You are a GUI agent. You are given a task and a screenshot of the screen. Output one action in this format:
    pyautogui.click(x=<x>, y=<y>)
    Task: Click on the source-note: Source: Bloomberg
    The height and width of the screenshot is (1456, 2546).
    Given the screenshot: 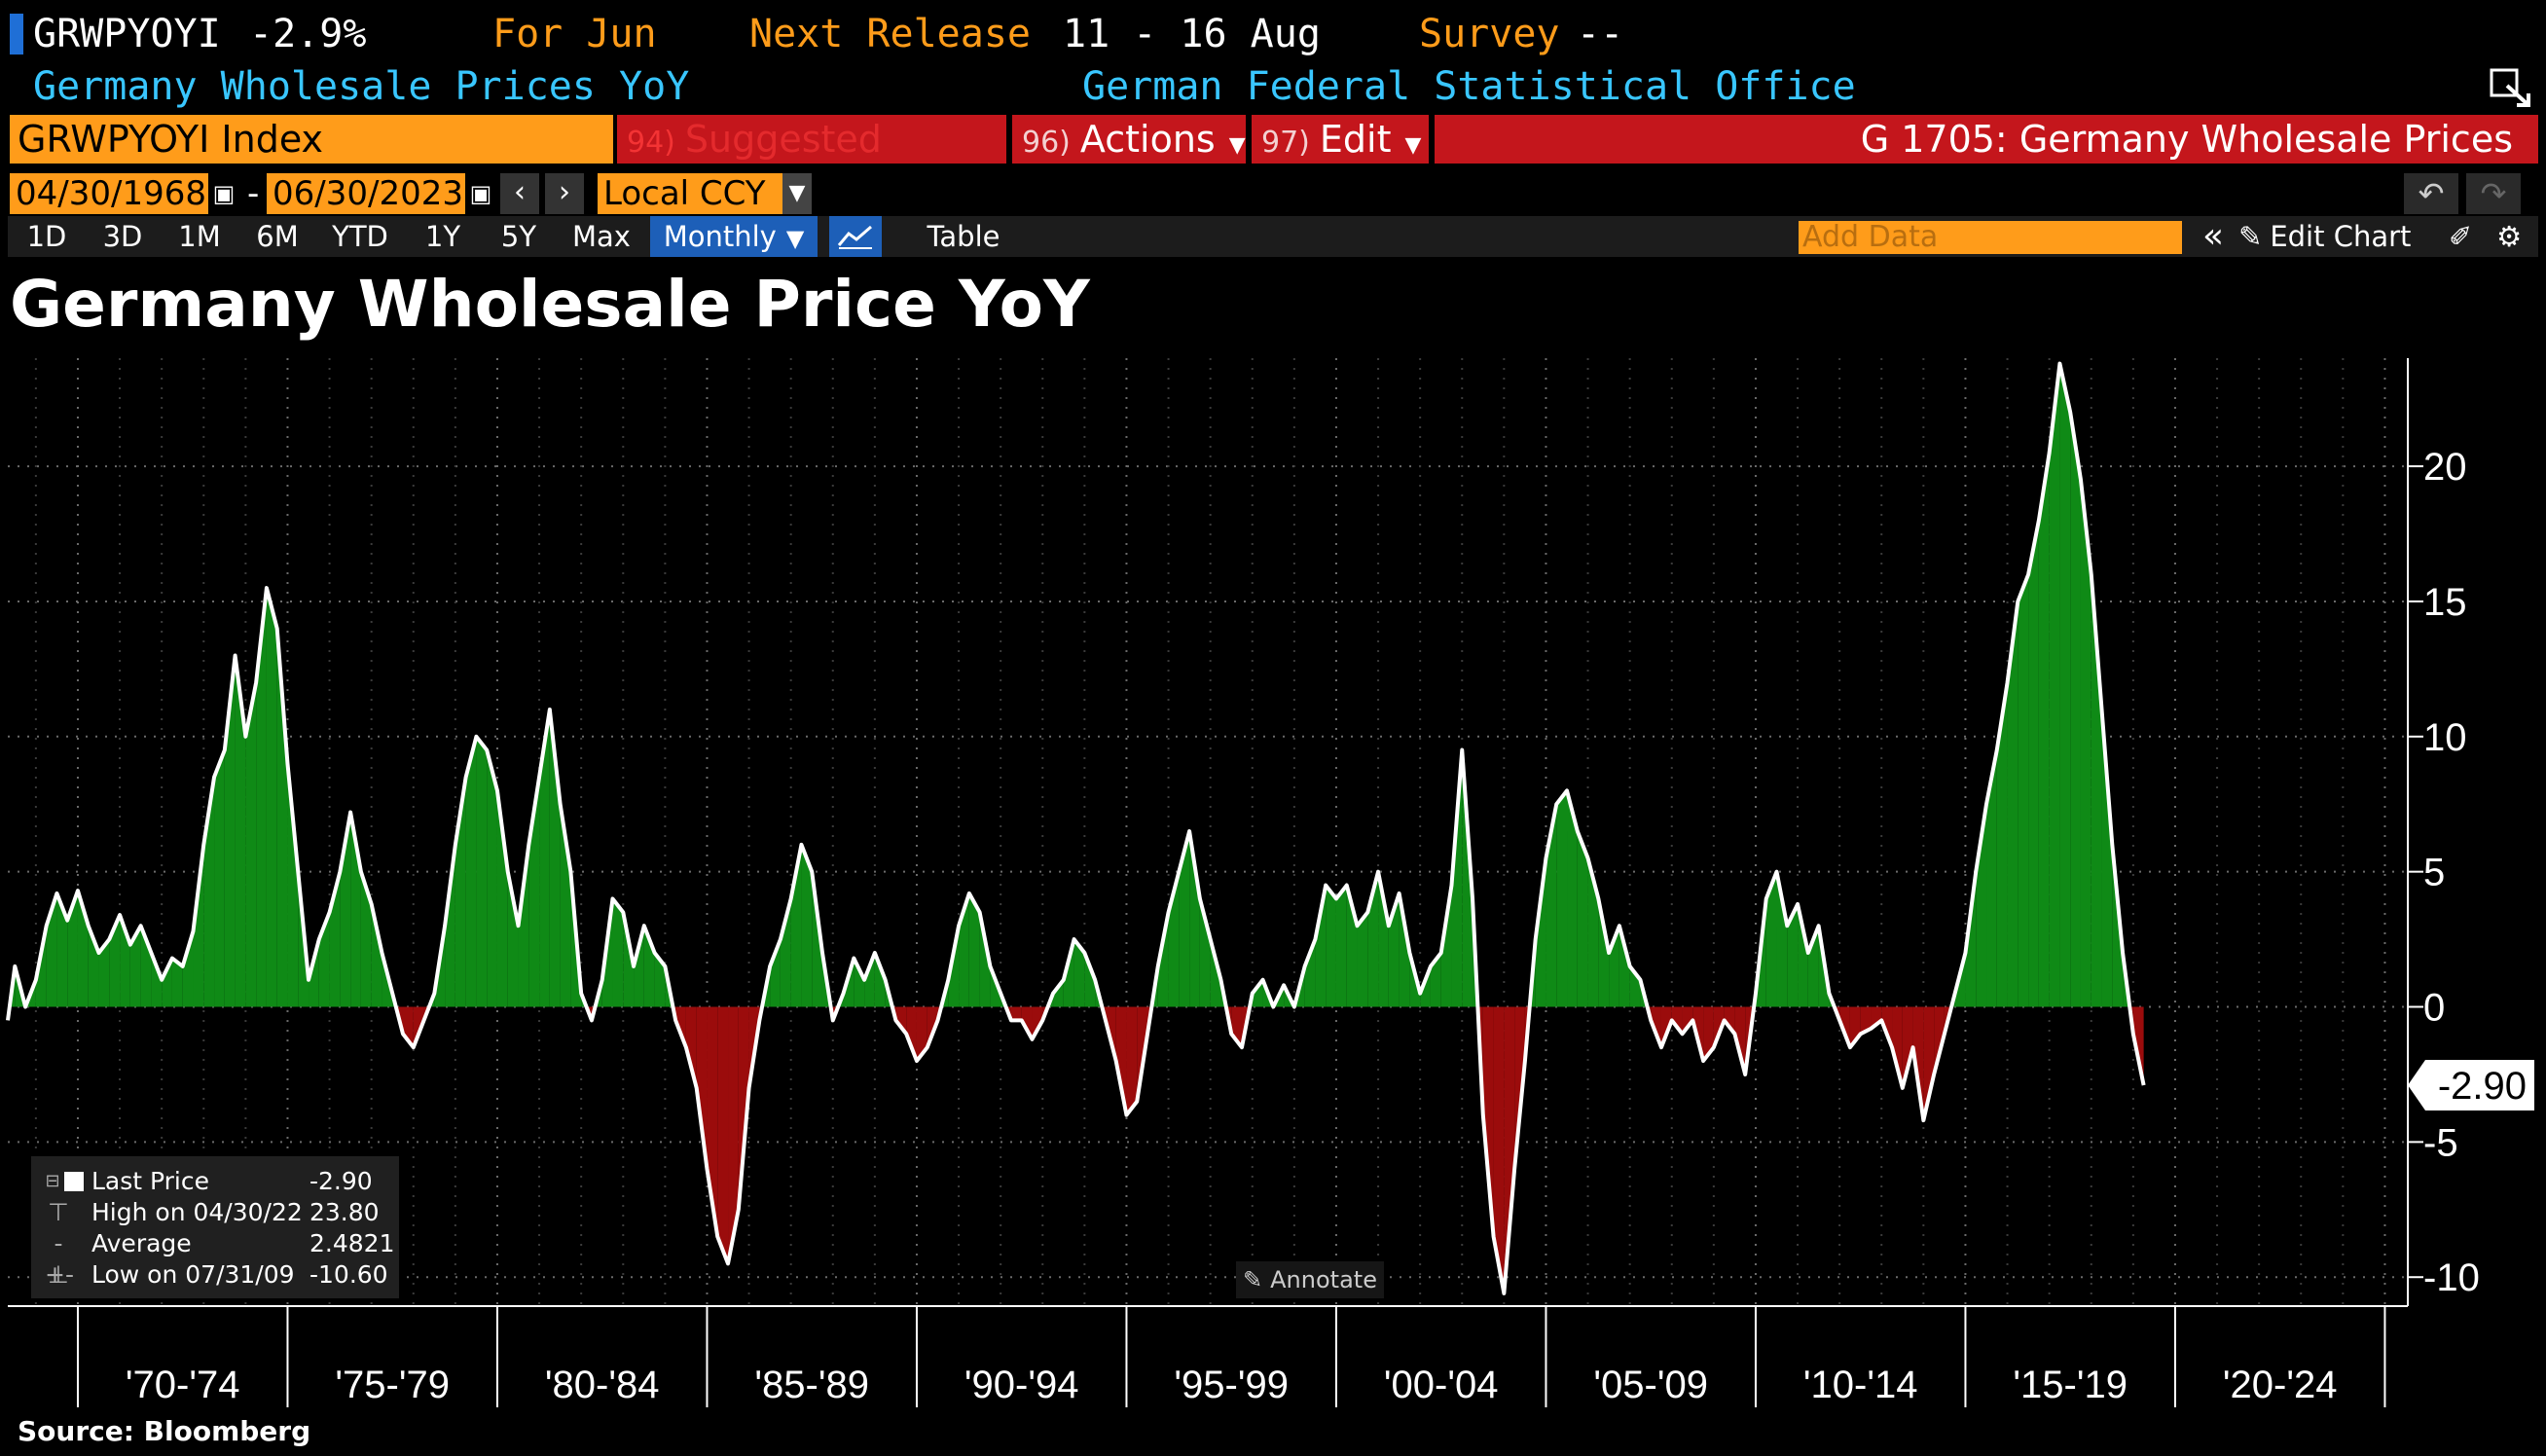 What is the action you would take?
    pyautogui.click(x=164, y=1431)
    